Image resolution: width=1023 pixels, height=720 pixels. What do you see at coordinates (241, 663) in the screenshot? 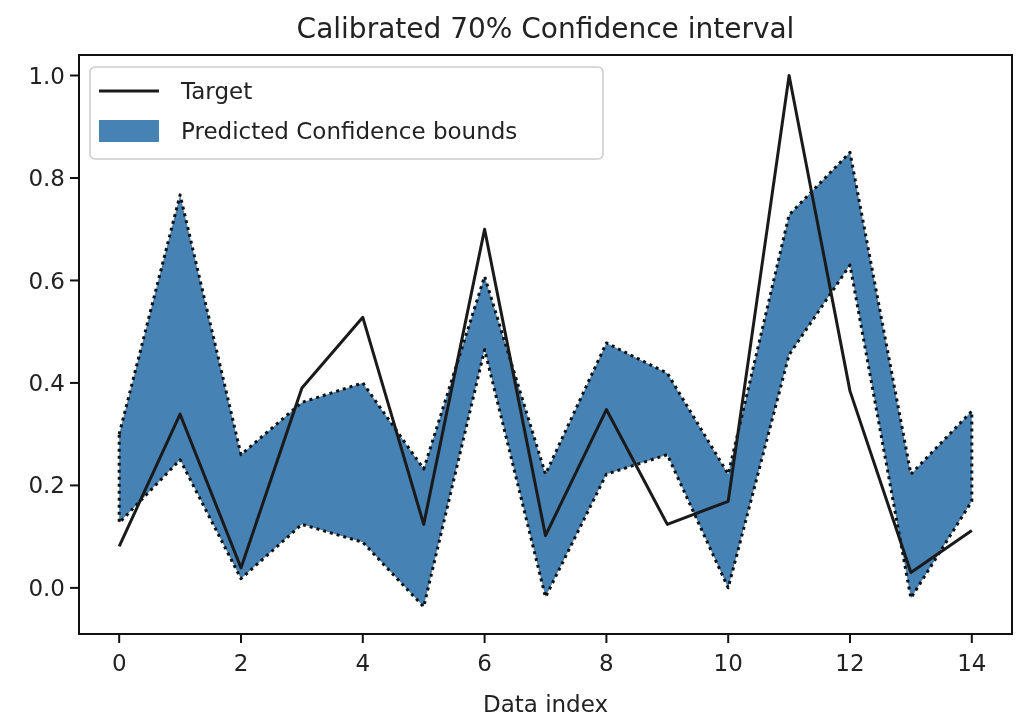
I see `x-tick-label: 2` at bounding box center [241, 663].